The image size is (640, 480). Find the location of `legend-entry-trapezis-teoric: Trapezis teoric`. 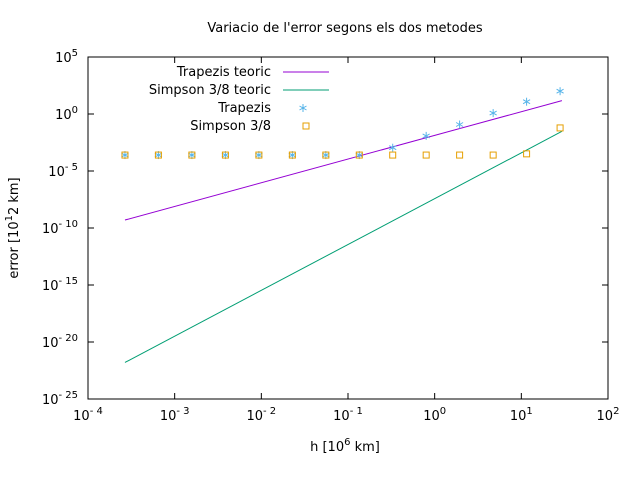

legend-entry-trapezis-teoric: Trapezis teoric is located at coordinates (252, 72).